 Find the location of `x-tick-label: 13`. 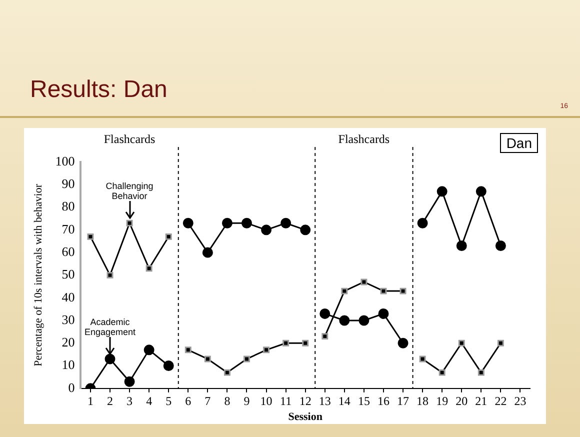

x-tick-label: 13 is located at coordinates (324, 401).